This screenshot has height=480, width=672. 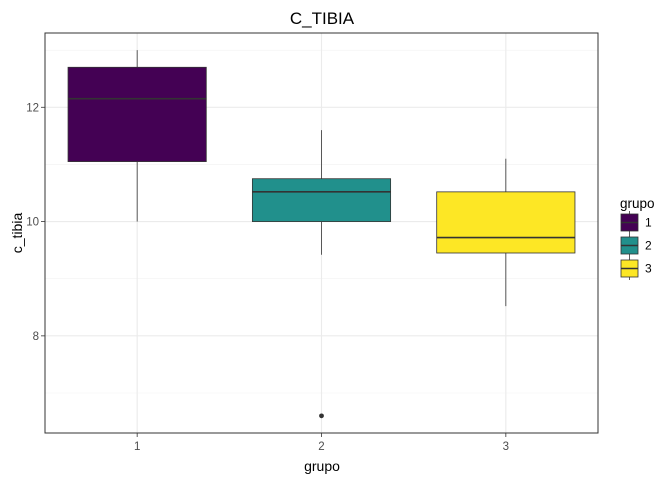 I want to click on y-tick-label: 12, so click(x=32, y=108).